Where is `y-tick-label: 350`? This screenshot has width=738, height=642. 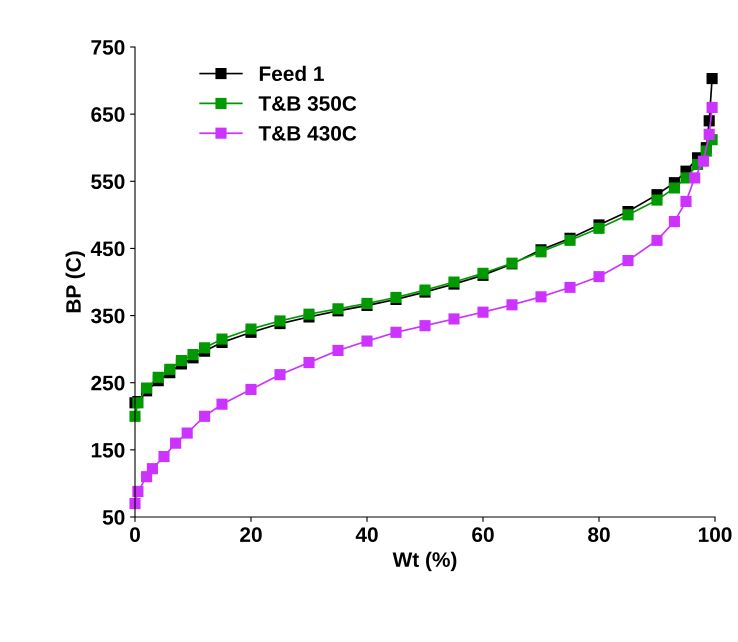
y-tick-label: 350 is located at coordinates (107, 316).